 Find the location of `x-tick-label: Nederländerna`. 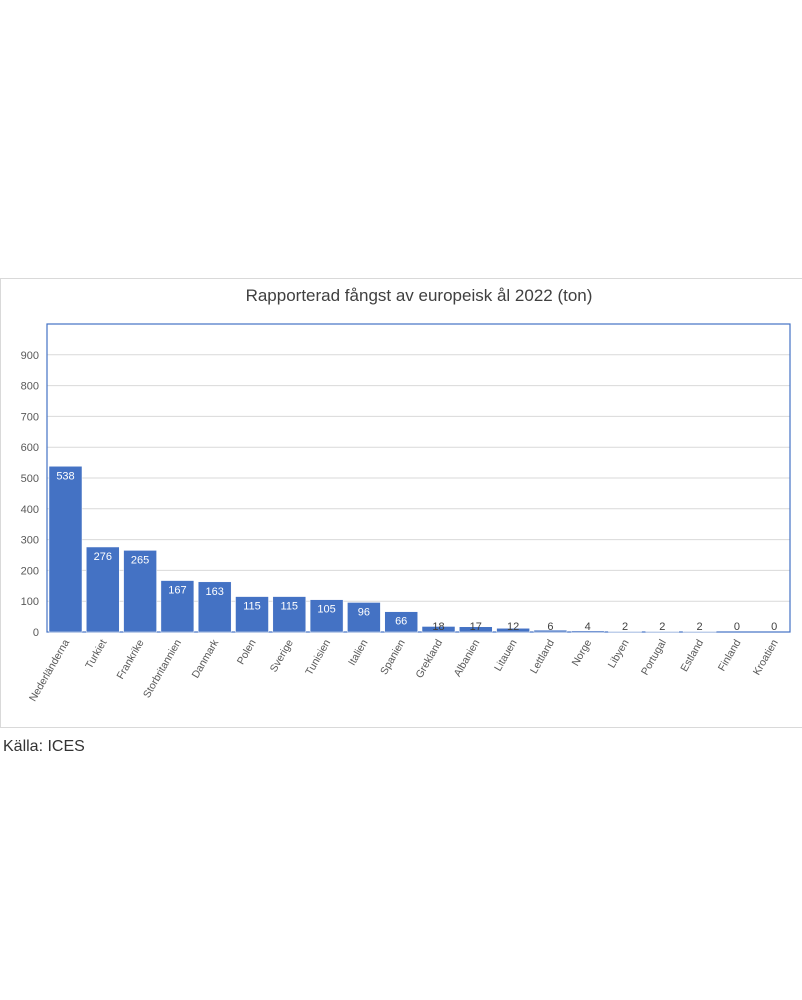

x-tick-label: Nederländerna is located at coordinates (49, 670).